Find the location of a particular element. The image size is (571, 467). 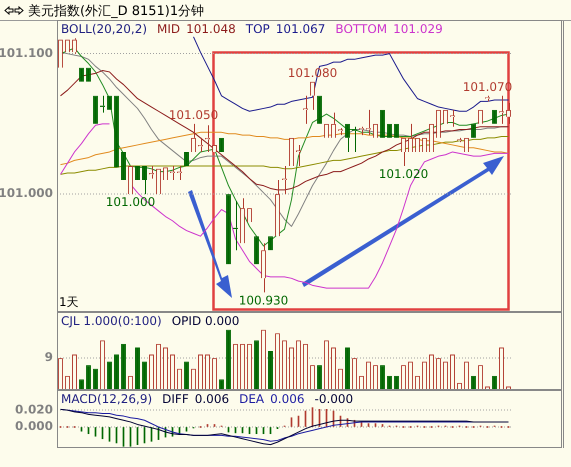

annotation: OPID 0.000 is located at coordinates (206, 321).